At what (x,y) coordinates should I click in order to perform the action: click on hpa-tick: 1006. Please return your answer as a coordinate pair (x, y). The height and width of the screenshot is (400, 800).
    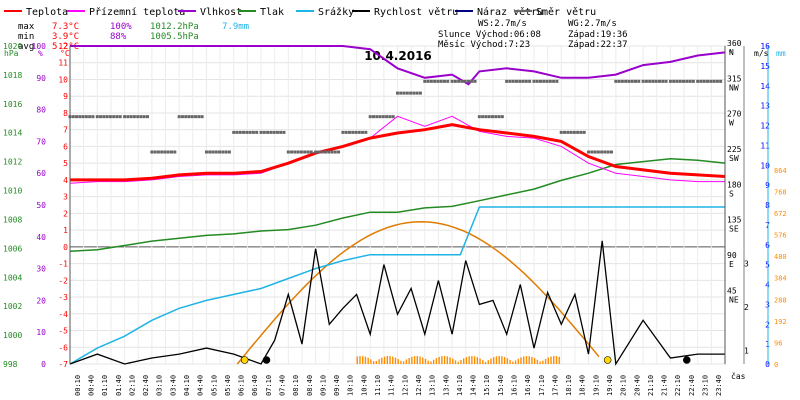
    Looking at the image, I should click on (12, 248).